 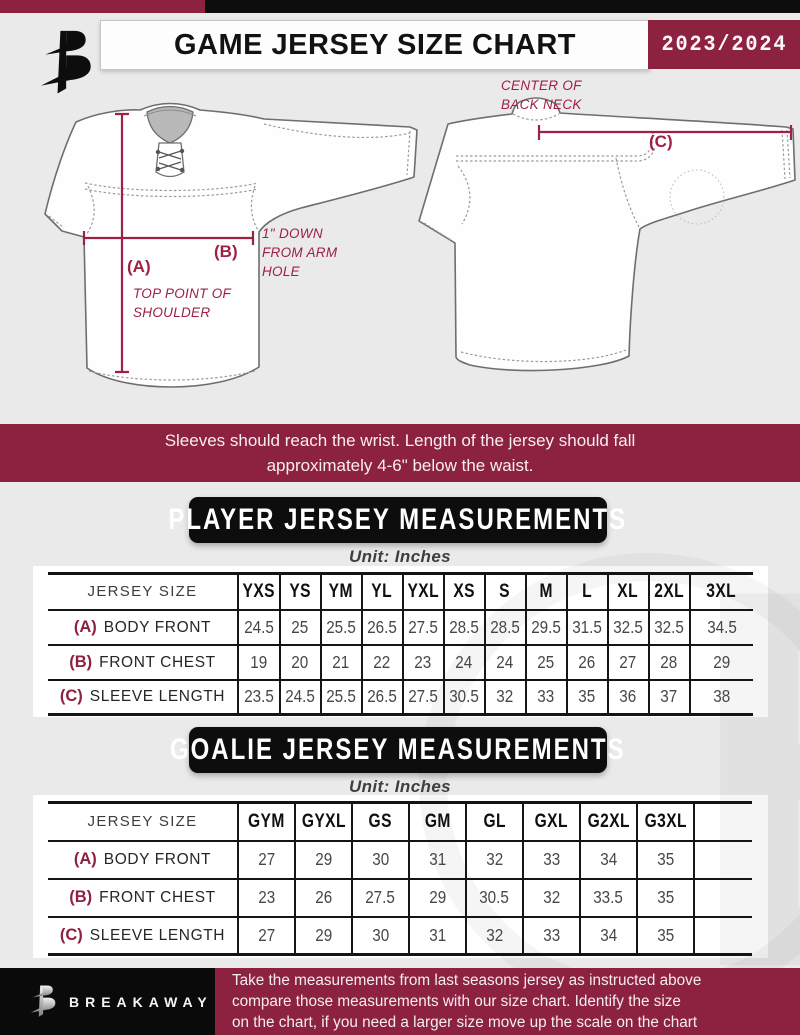 What do you see at coordinates (300, 253) in the screenshot?
I see `label-b-note: 1" DOWN FROM ARM HOLE` at bounding box center [300, 253].